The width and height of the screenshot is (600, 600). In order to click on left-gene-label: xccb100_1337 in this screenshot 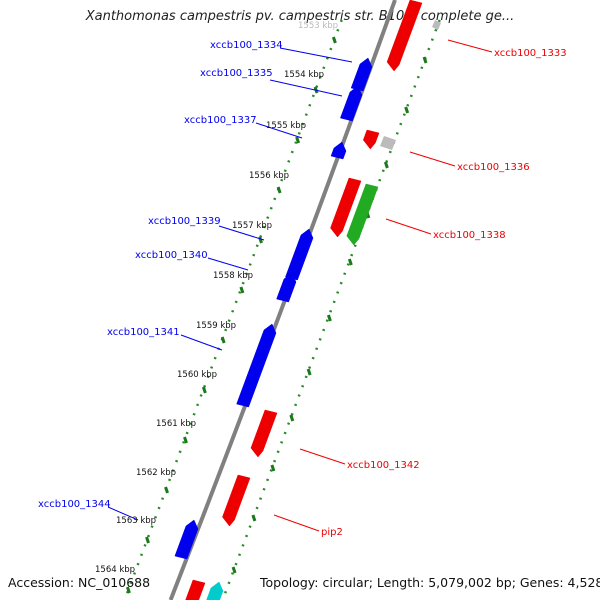, I will do `click(220, 120)`.